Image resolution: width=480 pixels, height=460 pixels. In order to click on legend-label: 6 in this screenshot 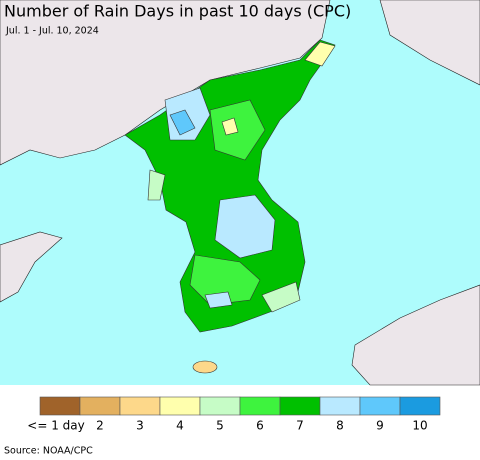, I will do `click(260, 426)`.